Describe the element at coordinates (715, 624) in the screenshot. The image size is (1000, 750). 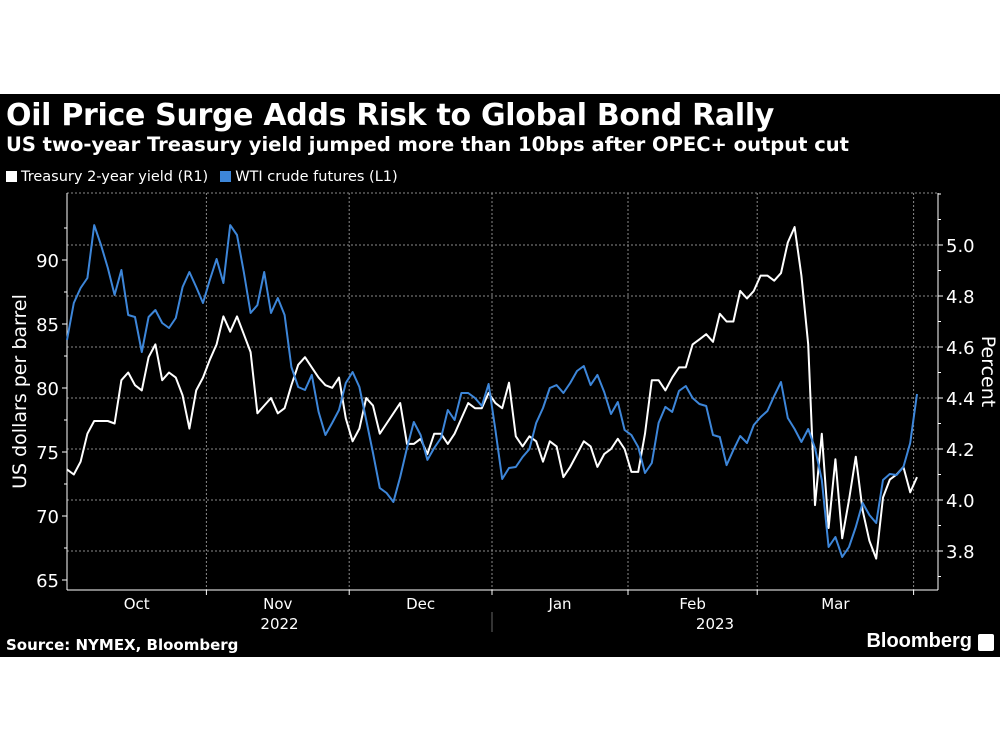
I see `x-axis-year-label: 2023` at that location.